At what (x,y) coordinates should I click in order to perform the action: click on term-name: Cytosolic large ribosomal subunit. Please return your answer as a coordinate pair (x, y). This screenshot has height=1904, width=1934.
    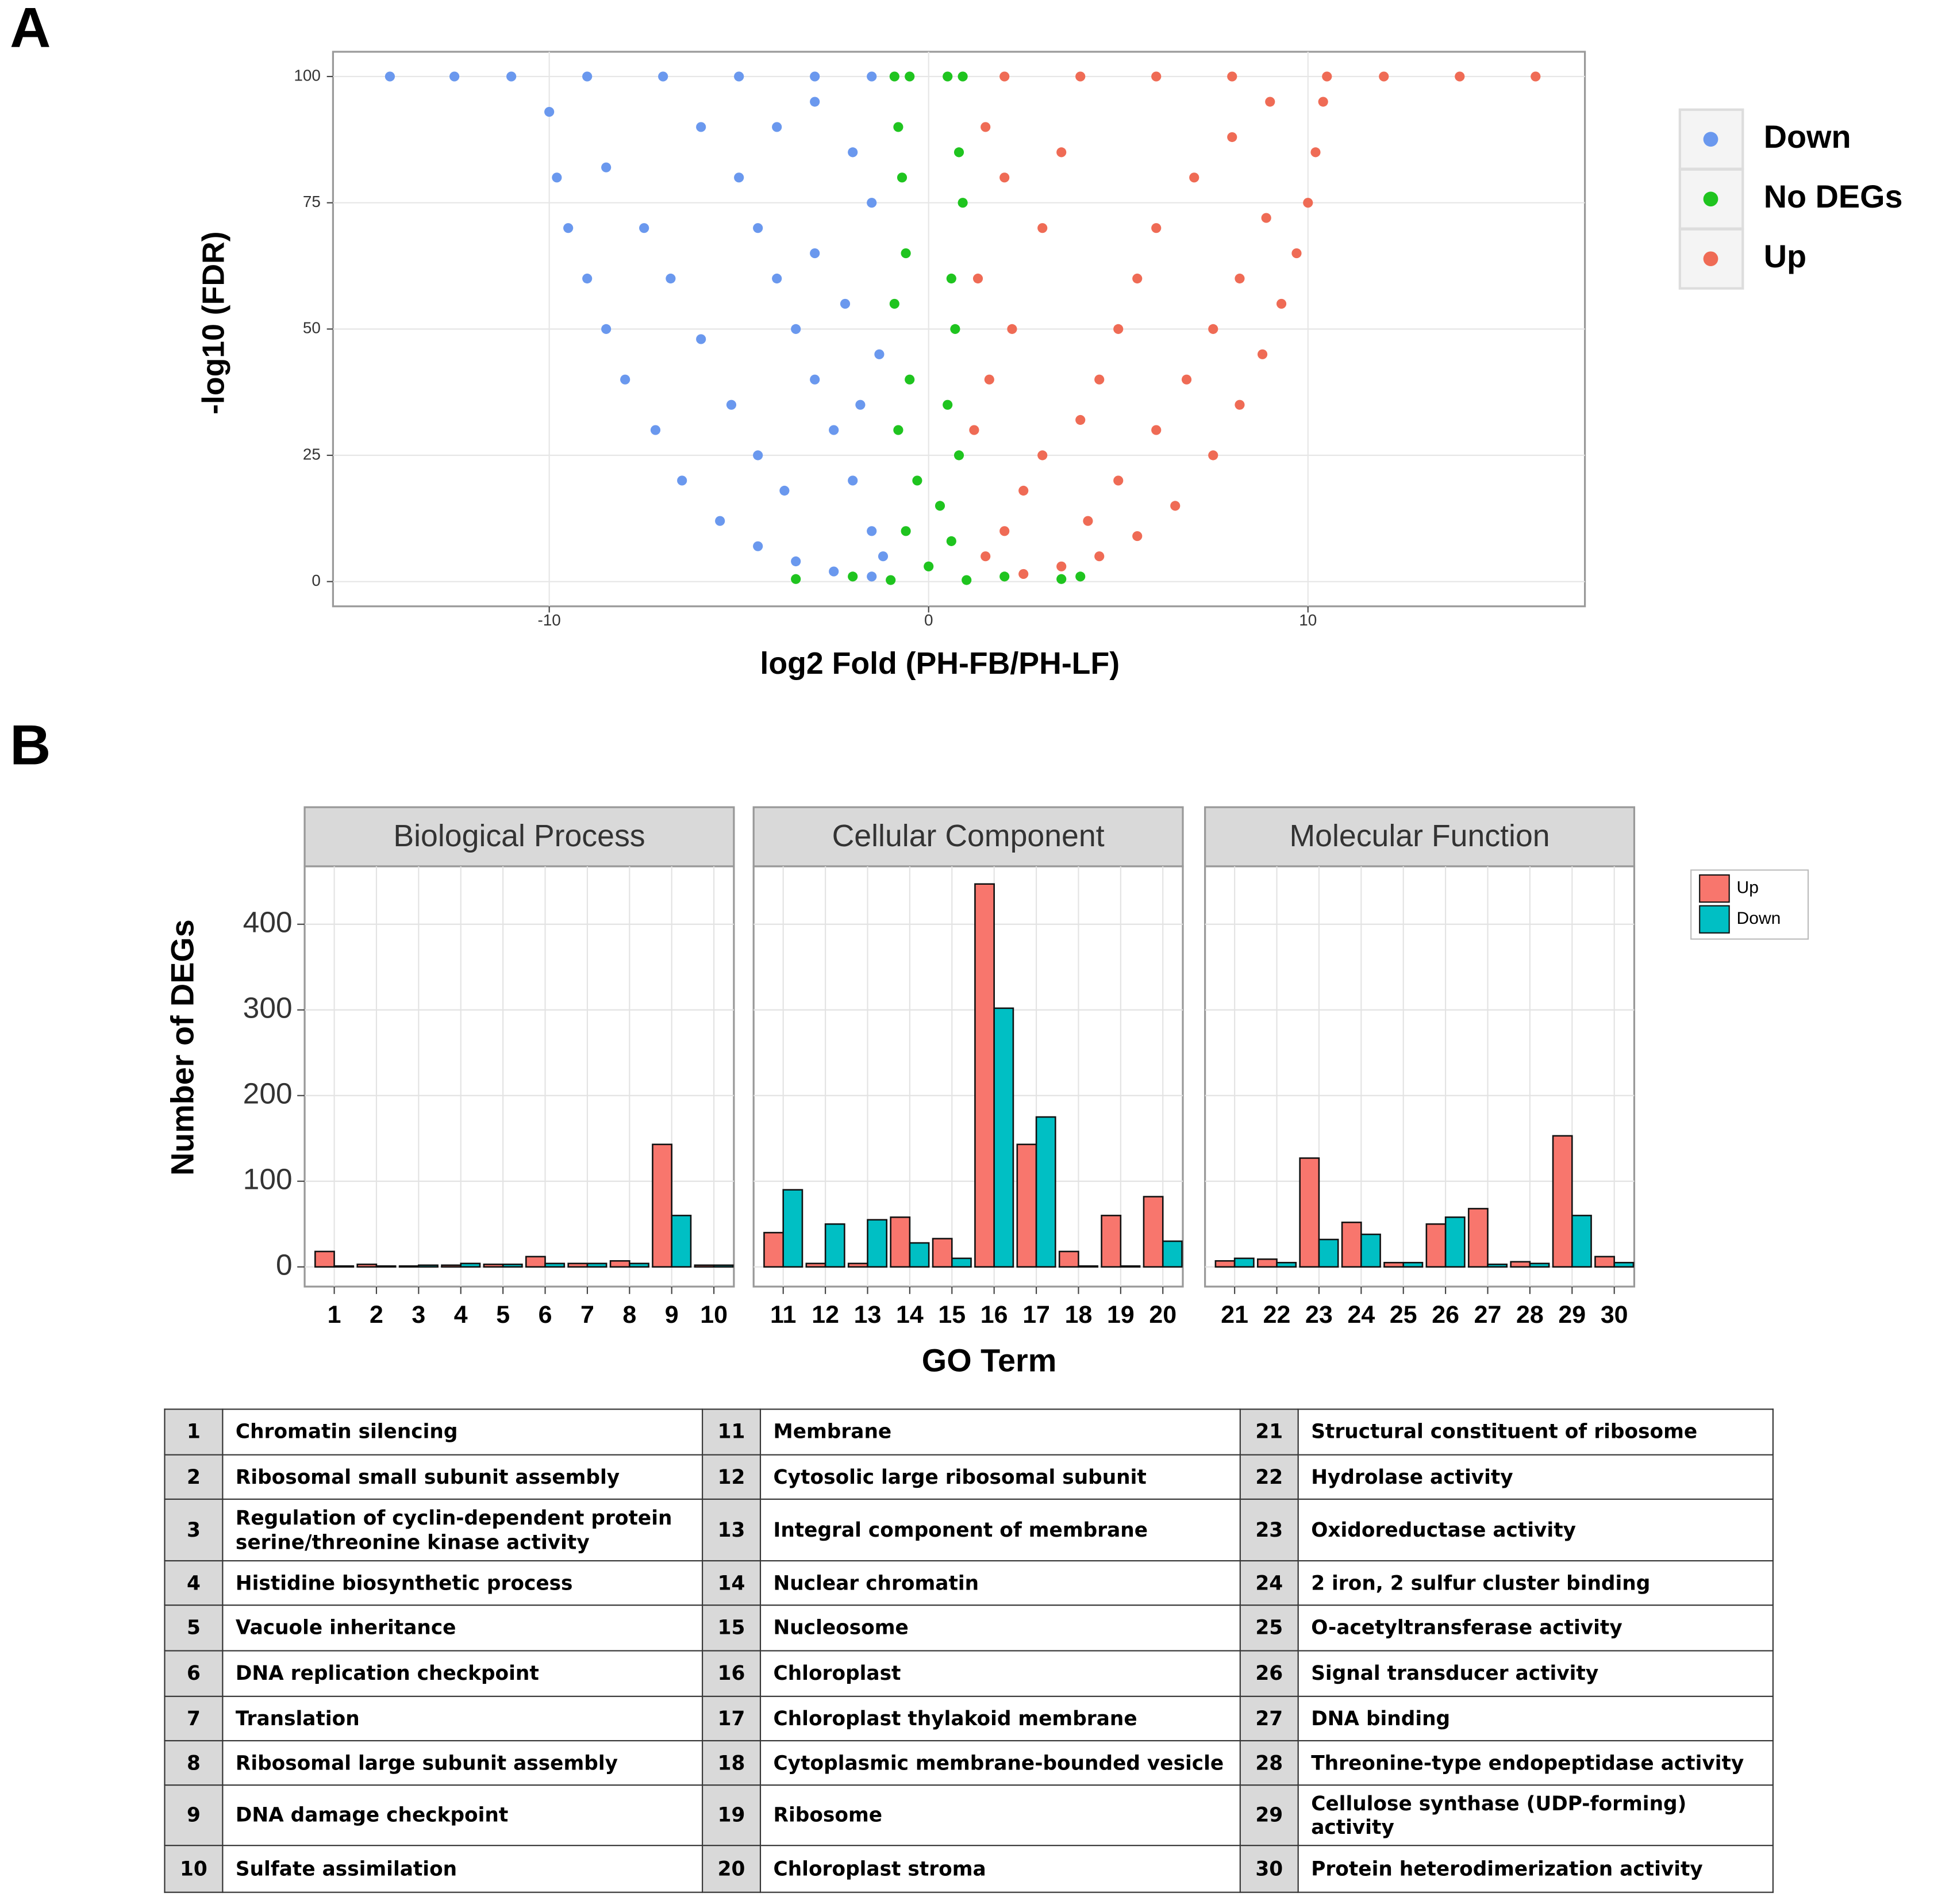
    Looking at the image, I should click on (1000, 1477).